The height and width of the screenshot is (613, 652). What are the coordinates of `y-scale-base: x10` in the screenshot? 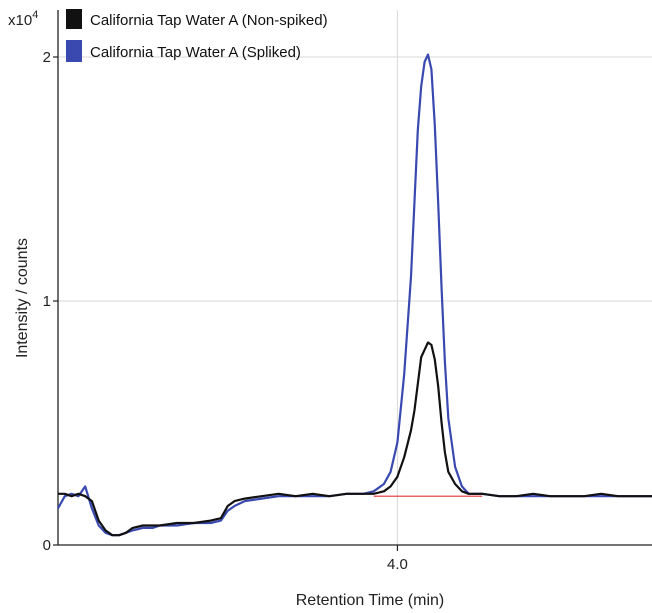 It's located at (20, 20).